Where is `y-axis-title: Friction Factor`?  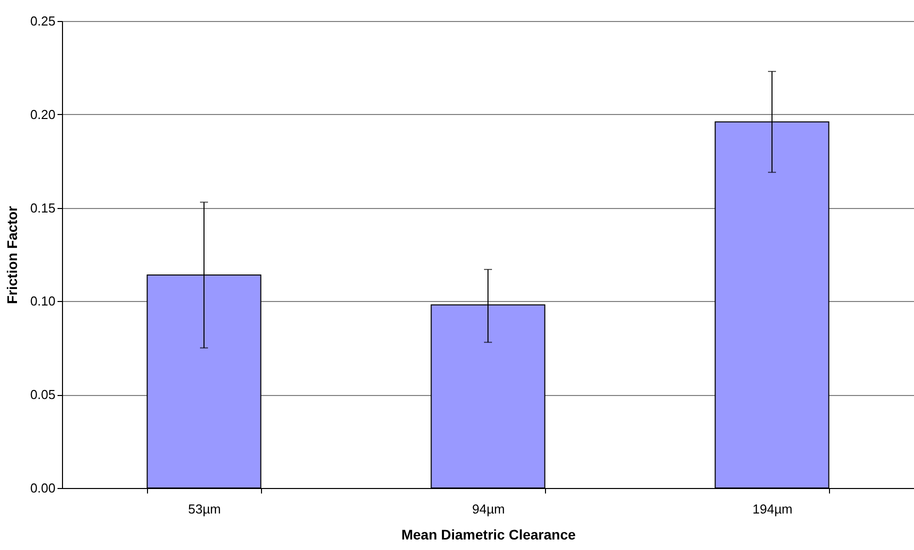
y-axis-title: Friction Factor is located at coordinates (12, 254).